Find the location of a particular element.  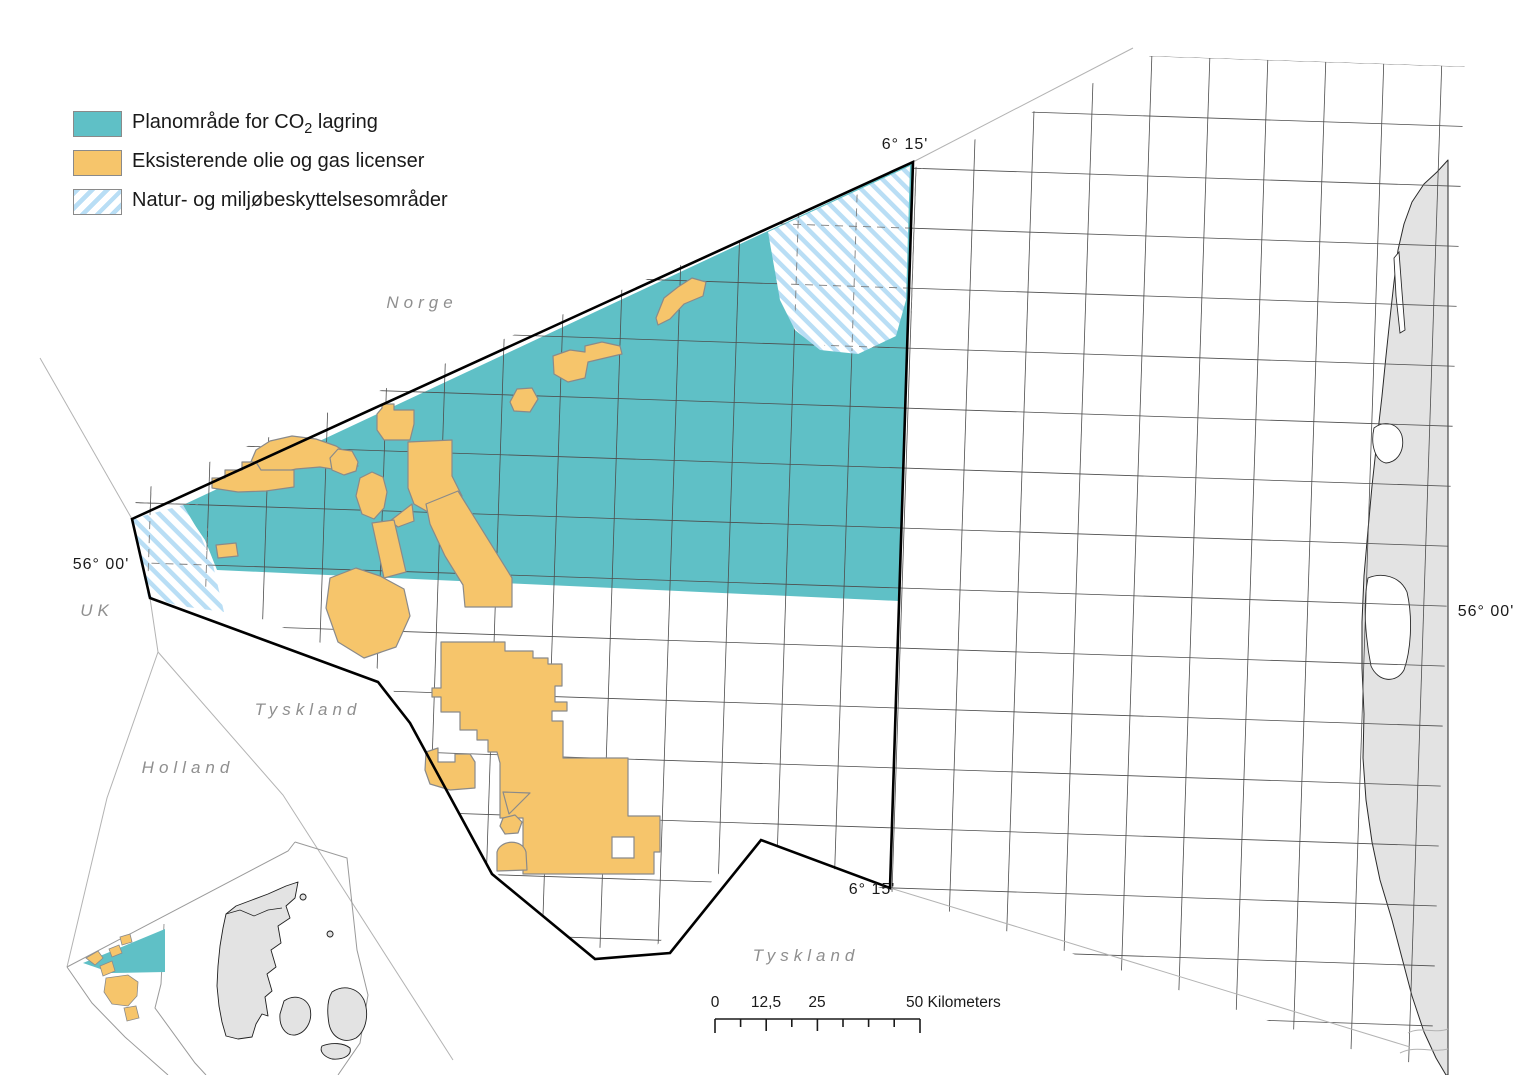

country-label-holland: Holland is located at coordinates (188, 767).